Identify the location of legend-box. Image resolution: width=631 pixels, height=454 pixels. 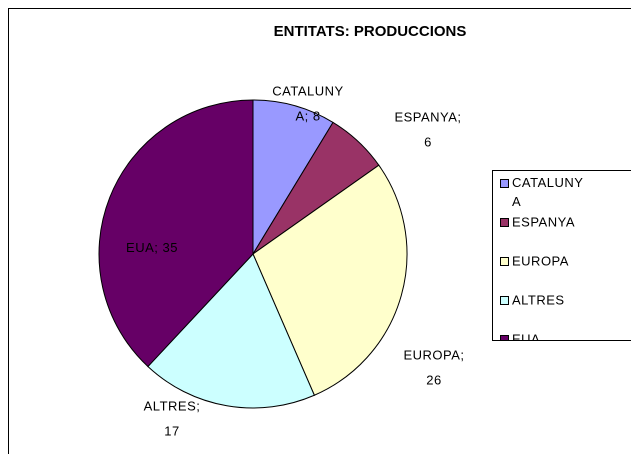
(561, 255).